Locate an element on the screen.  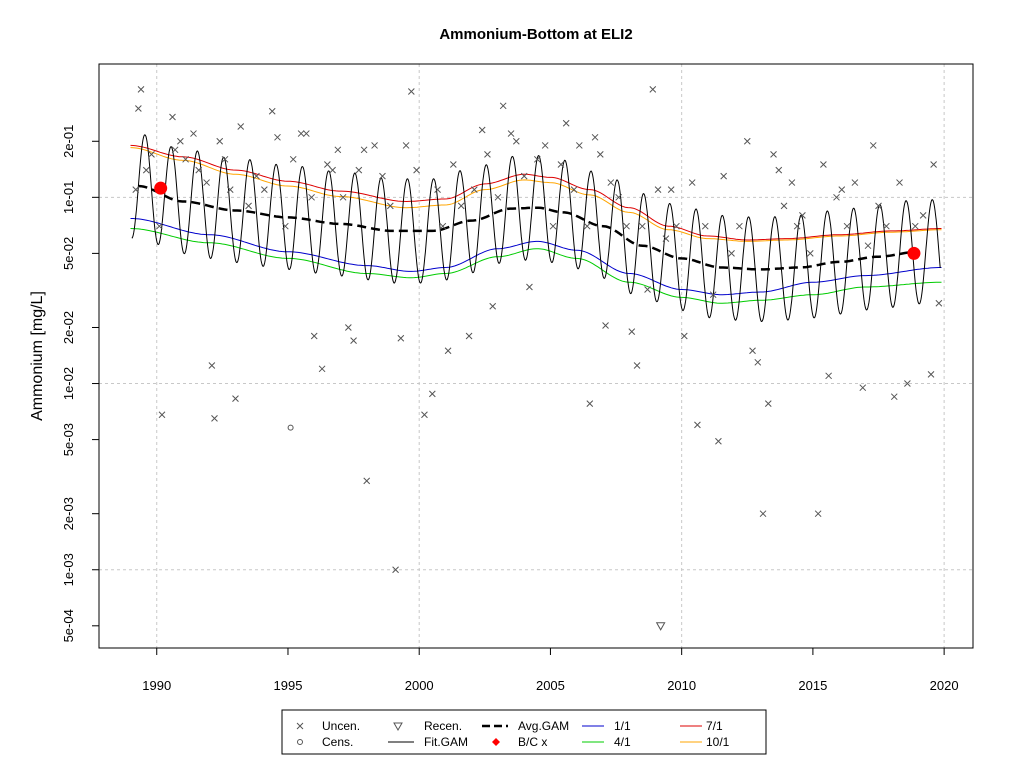
avg-gam-line is located at coordinates (528, 227).